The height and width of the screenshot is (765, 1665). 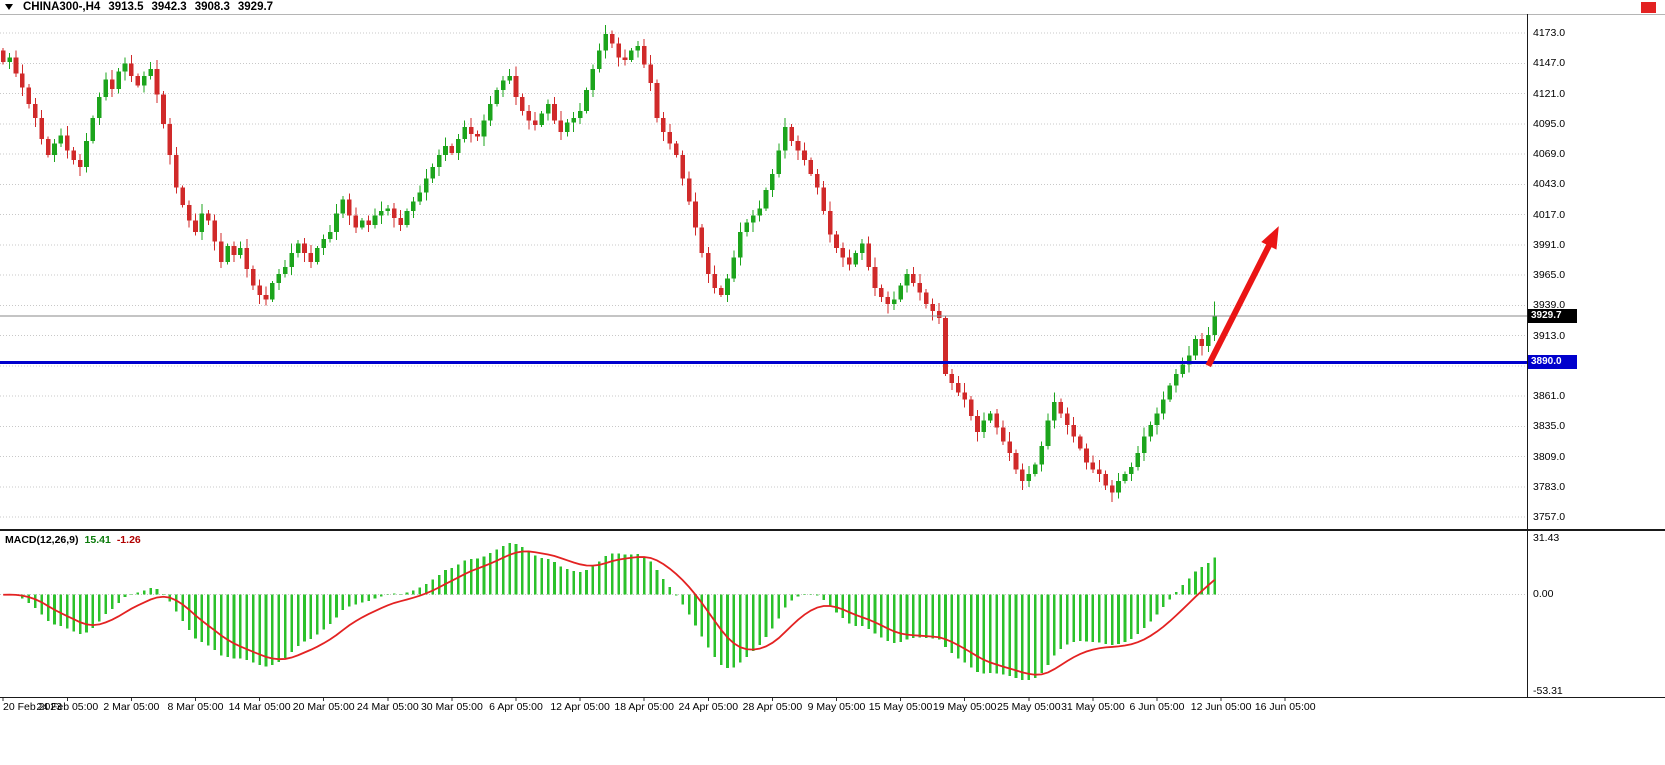 I want to click on price-scale-separator, so click(x=1527, y=355).